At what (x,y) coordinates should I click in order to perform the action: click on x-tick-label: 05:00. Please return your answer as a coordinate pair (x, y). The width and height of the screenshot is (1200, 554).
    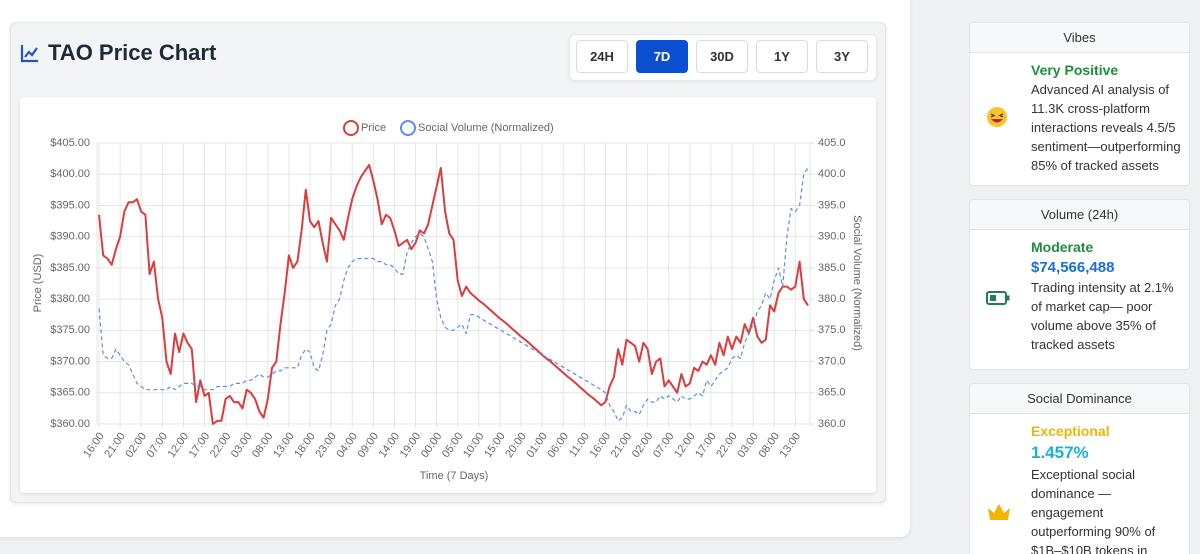
    Looking at the image, I should click on (453, 445).